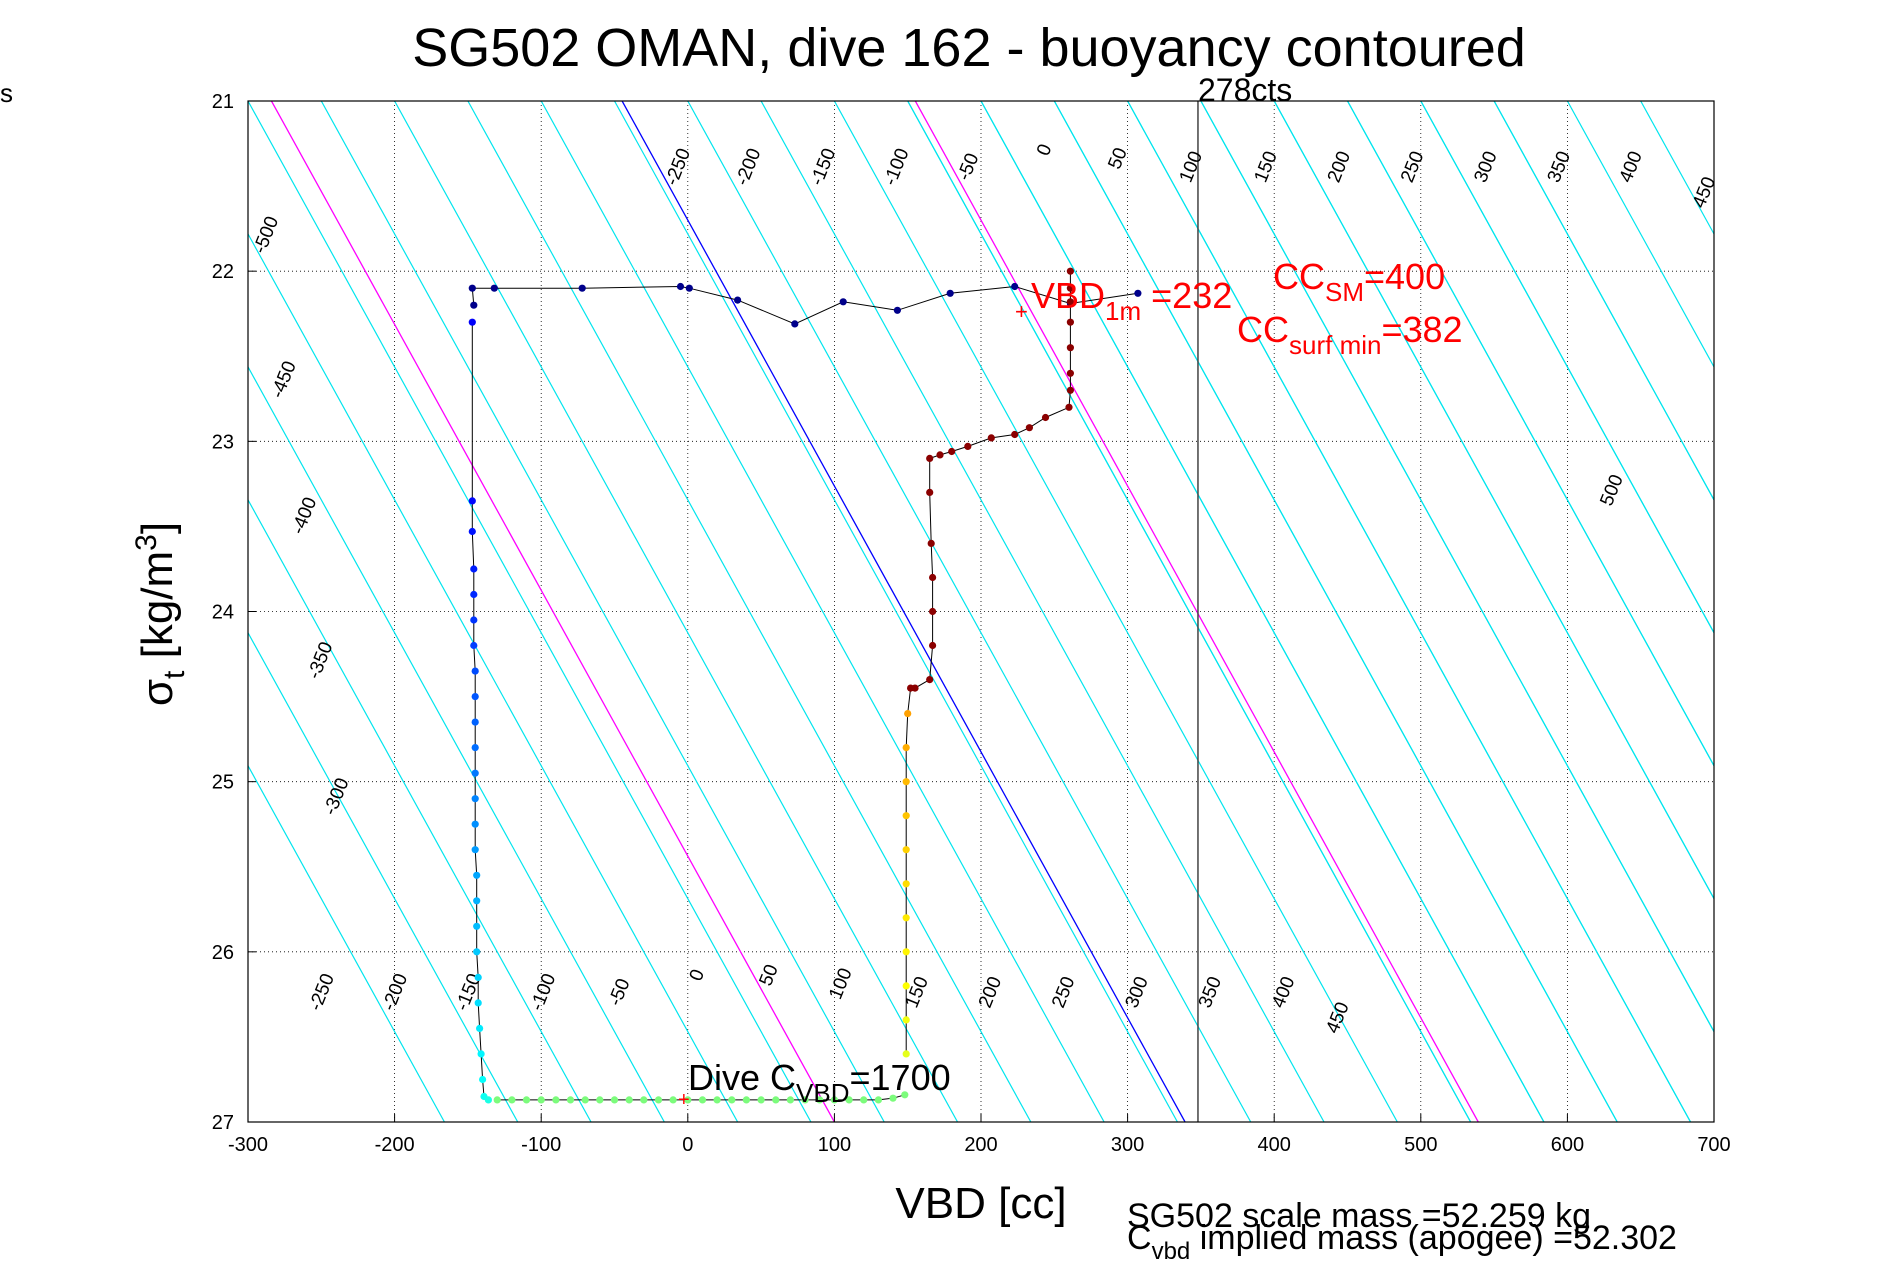  I want to click on left-margin-text: s, so click(6, 93).